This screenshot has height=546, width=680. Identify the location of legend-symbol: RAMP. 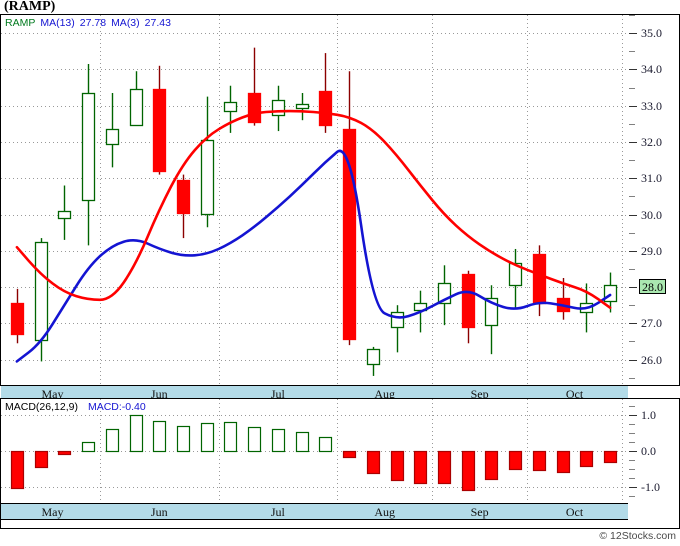
(20, 23).